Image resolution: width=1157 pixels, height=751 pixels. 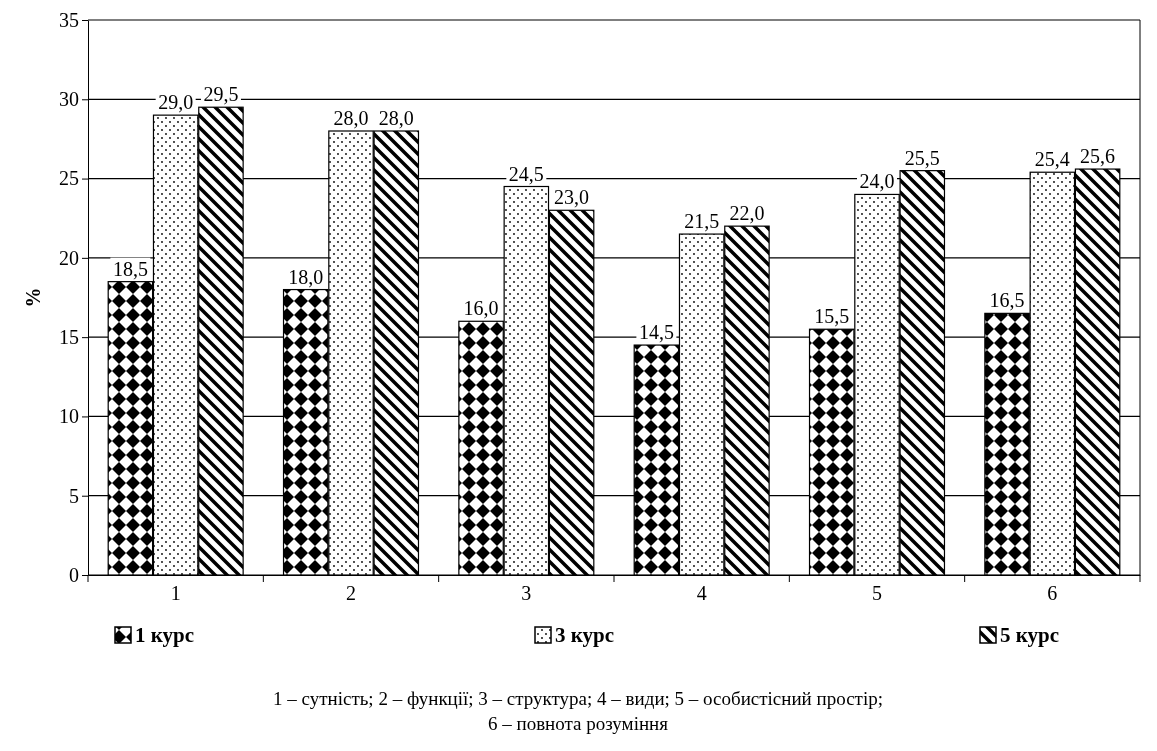 I want to click on y-tick-label: 5, so click(x=74, y=495).